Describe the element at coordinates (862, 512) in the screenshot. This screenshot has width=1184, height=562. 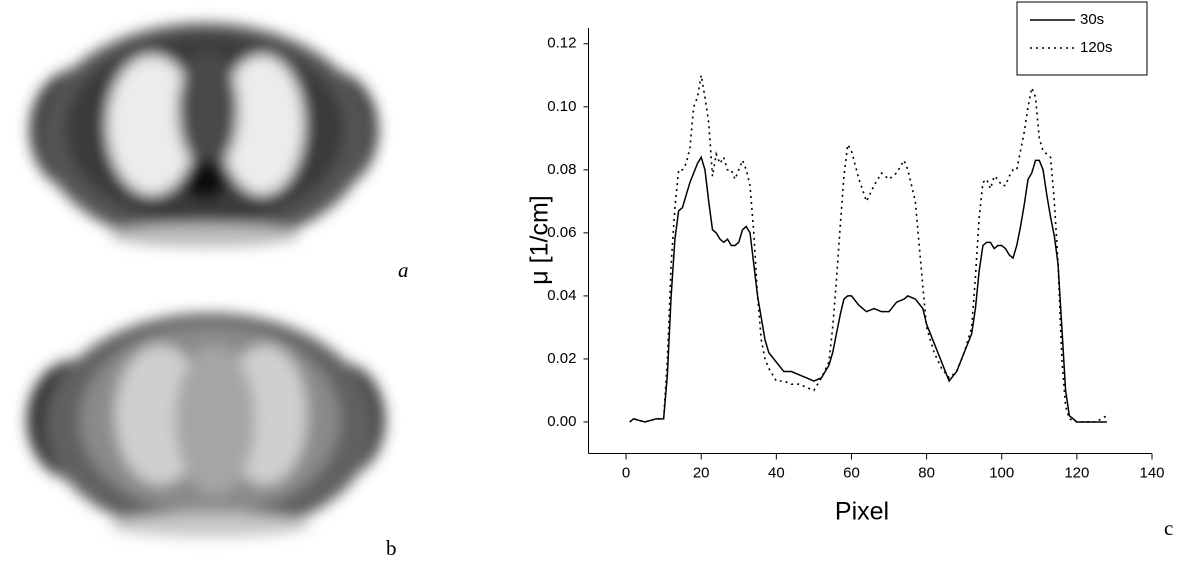
I see `x-axis-label: Pixel` at that location.